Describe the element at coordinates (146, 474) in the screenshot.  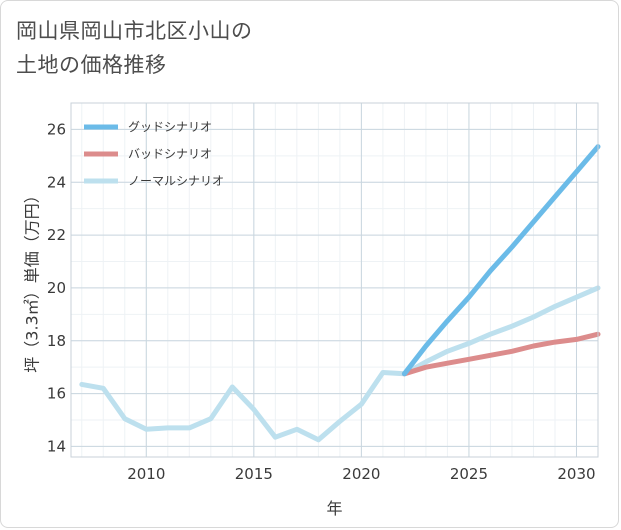
I see `x-tick-label: 2010` at that location.